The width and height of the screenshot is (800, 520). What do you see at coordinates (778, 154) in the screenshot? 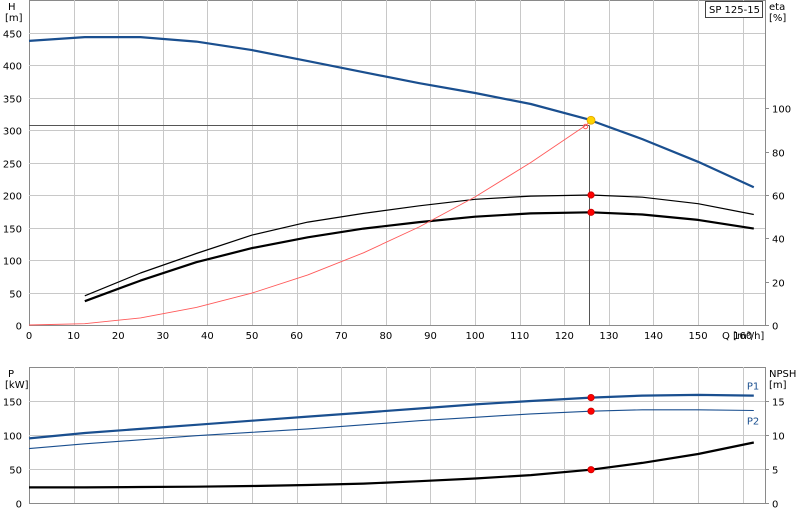
I see `y-right-tick-label: 80` at bounding box center [778, 154].